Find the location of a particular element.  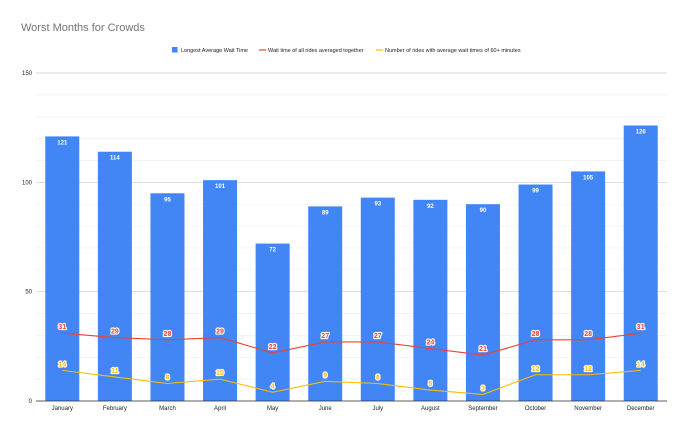

y-tick-label: 100 is located at coordinates (27, 183).